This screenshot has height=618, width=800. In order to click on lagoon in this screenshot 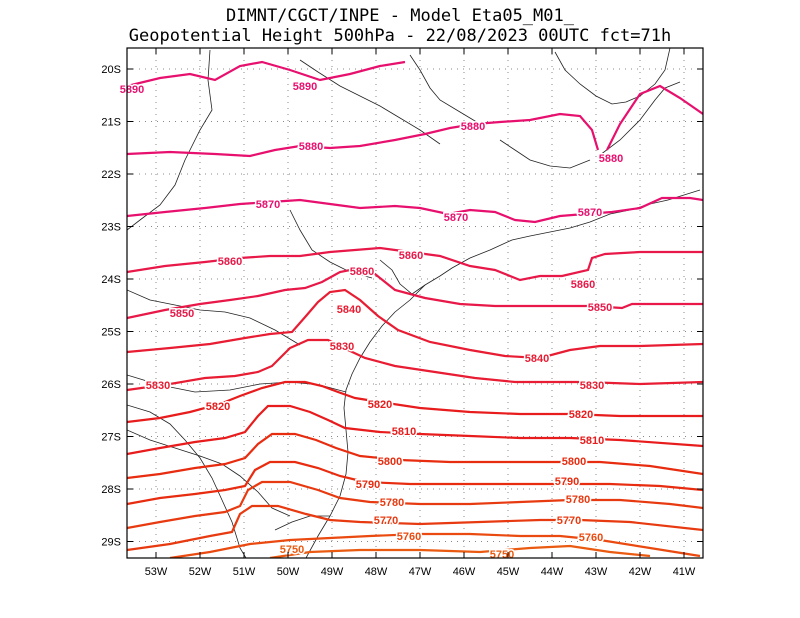, I will do `click(302, 523)`.